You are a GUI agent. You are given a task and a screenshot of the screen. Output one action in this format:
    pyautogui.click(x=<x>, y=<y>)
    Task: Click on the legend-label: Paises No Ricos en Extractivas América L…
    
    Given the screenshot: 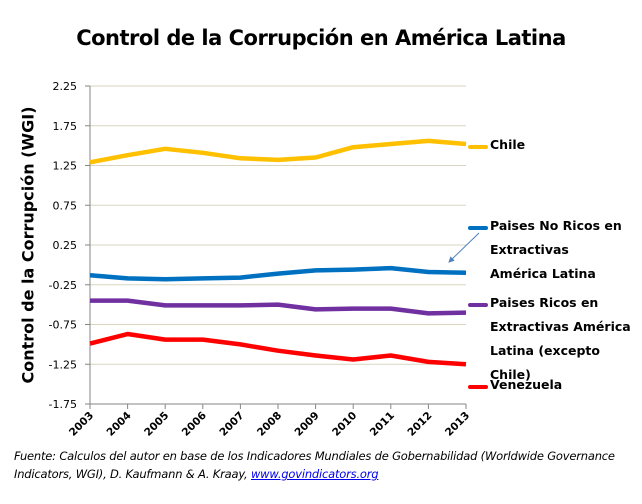 What is the action you would take?
    pyautogui.click(x=556, y=249)
    